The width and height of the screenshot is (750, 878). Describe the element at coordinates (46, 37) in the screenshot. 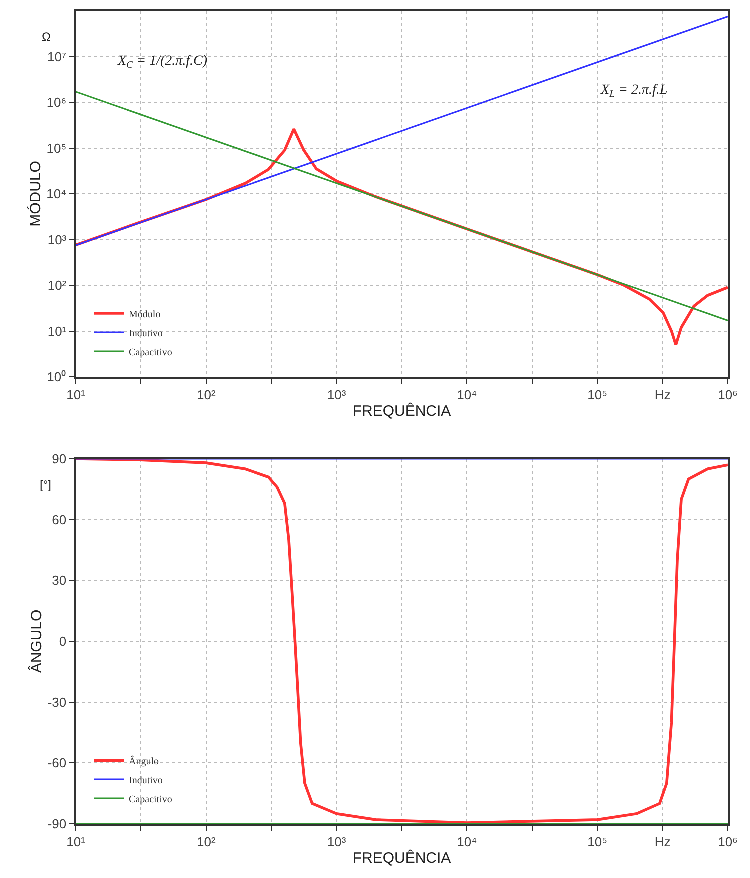

I see `text: Ω` at that location.